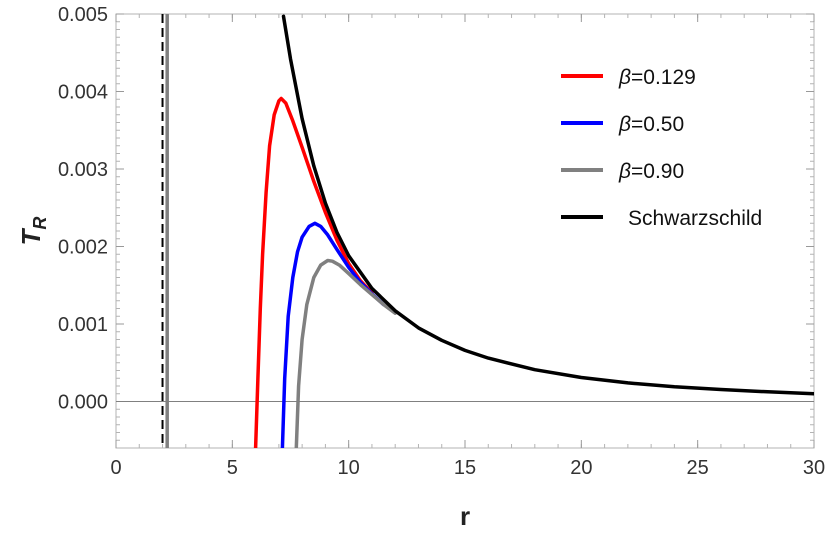  I want to click on y-tick-label: 0.002, so click(83, 248).